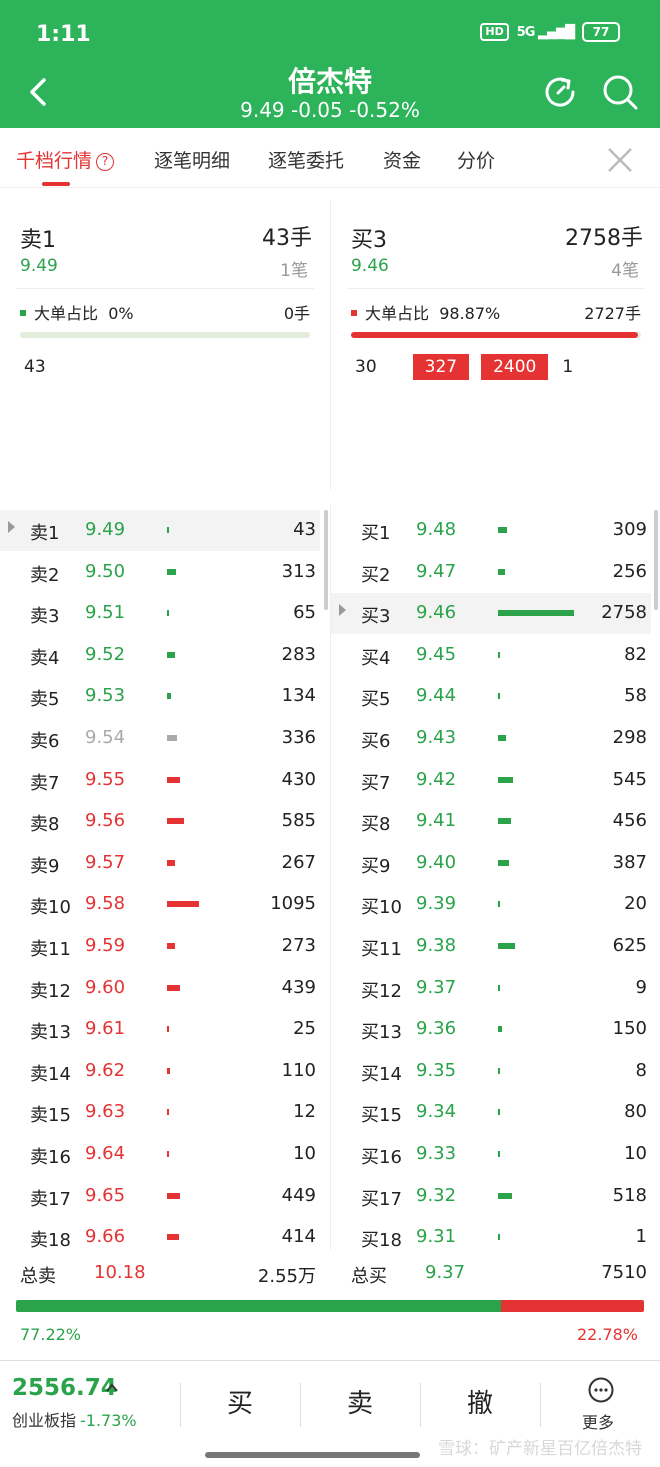 The image size is (660, 1467). I want to click on stock-price: 9.49, so click(262, 110).